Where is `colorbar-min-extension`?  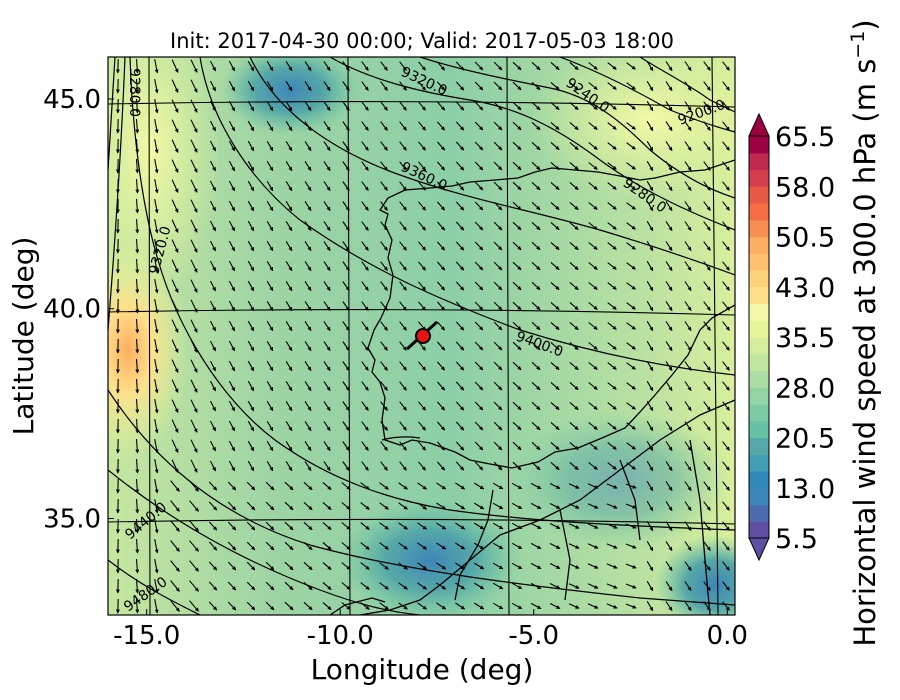 colorbar-min-extension is located at coordinates (759, 549).